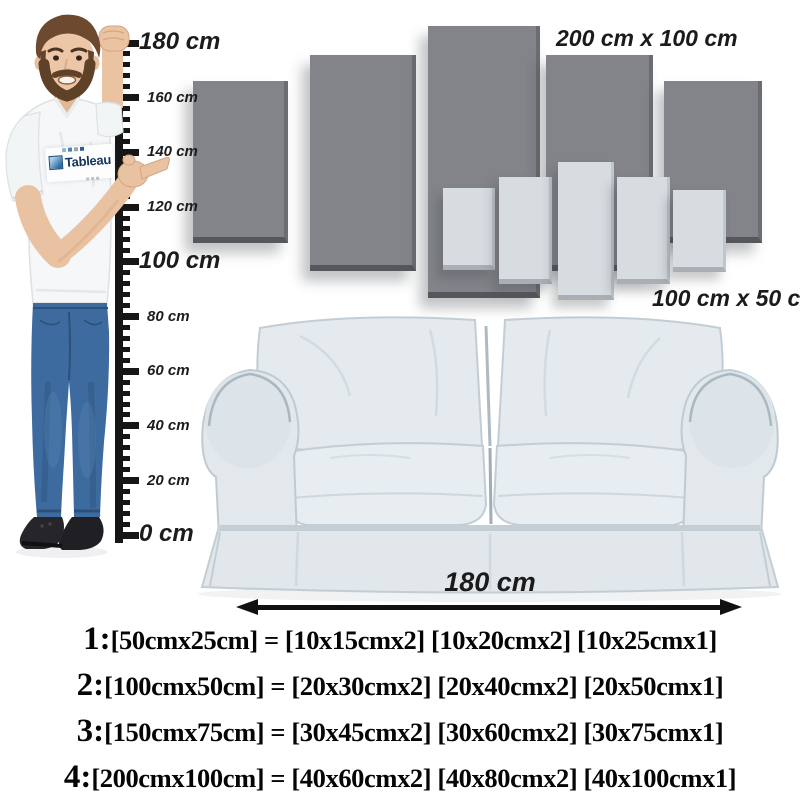 The image size is (800, 800). Describe the element at coordinates (180, 41) in the screenshot. I see `ruler-mark-label: 180 cm` at that location.